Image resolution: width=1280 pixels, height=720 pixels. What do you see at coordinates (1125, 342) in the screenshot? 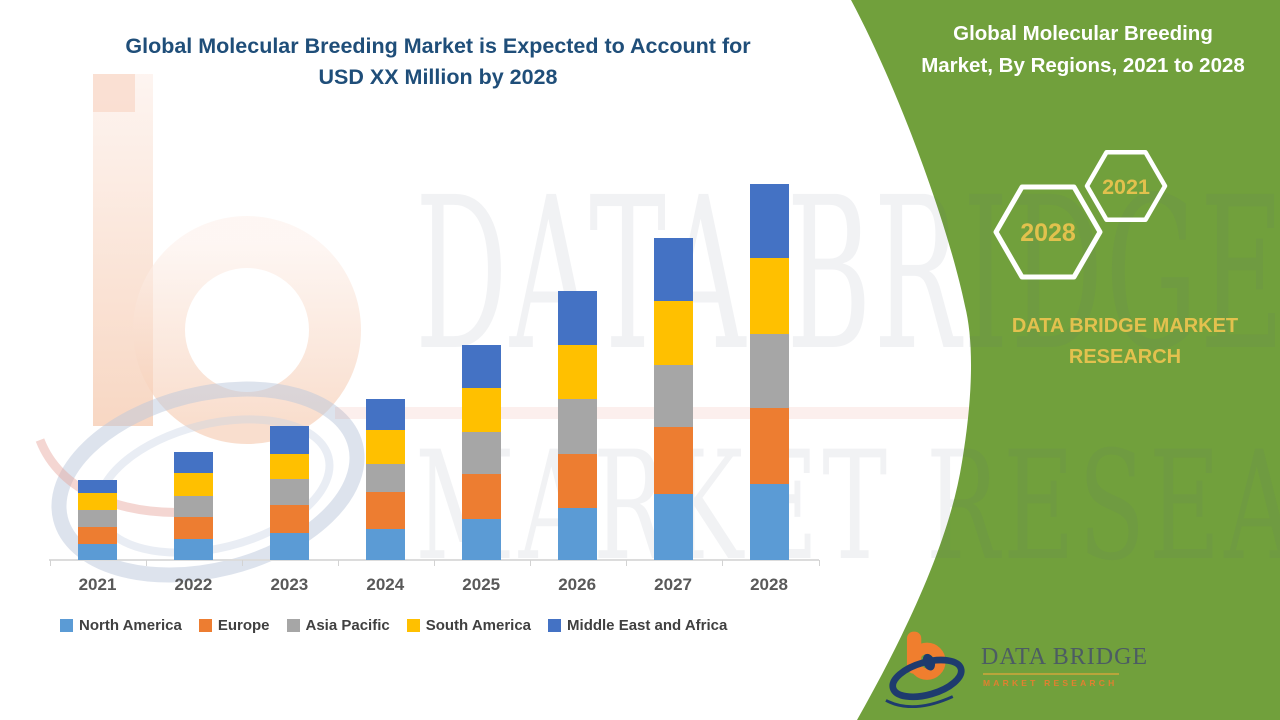
I see `brand-name-text: DATA BRIDGE MARKET RESEARCH` at bounding box center [1125, 342].